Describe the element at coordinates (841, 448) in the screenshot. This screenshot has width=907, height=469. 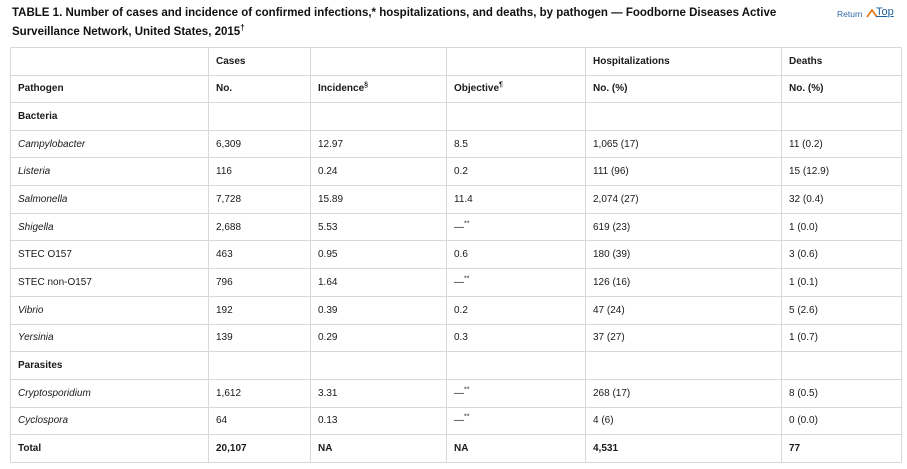
I see `total-deaths: 77` at that location.